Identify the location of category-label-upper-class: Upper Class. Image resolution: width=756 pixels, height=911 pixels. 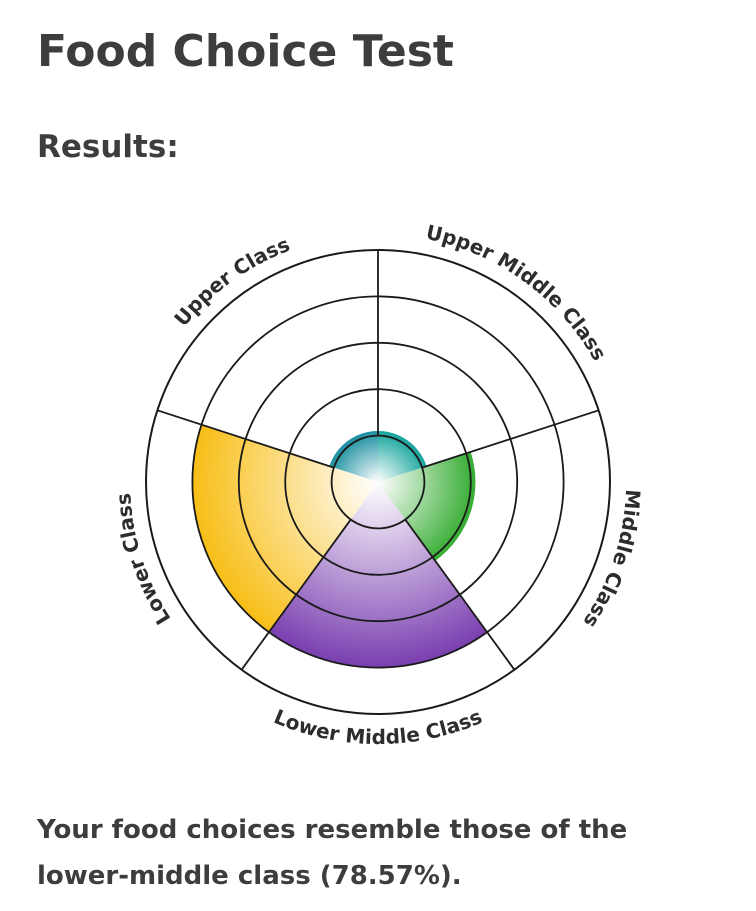
(231, 281).